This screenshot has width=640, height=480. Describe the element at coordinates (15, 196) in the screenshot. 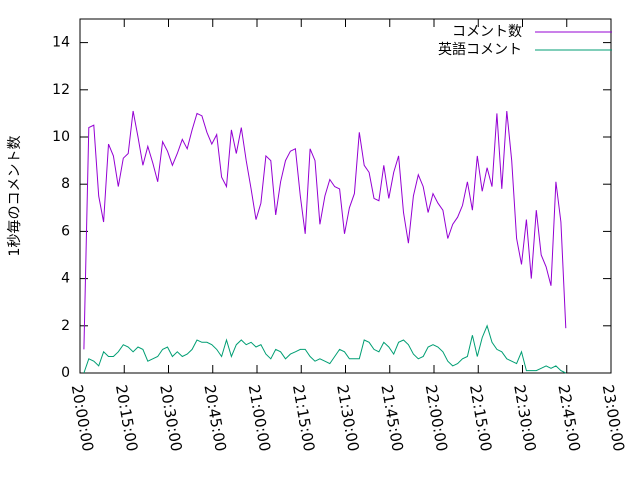

I see `y-axis-label: 1秒毎のコメント数` at that location.